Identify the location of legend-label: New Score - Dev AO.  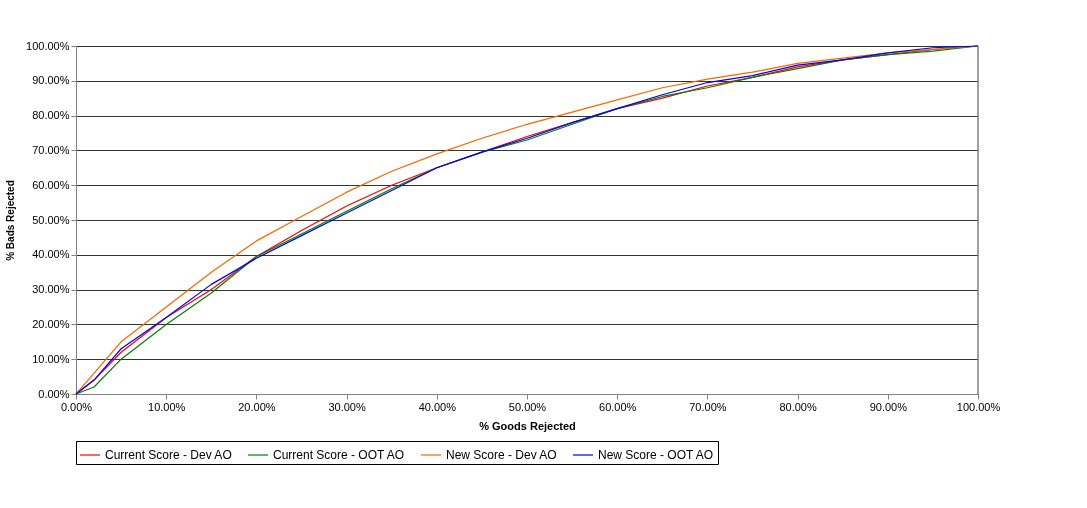
(501, 455).